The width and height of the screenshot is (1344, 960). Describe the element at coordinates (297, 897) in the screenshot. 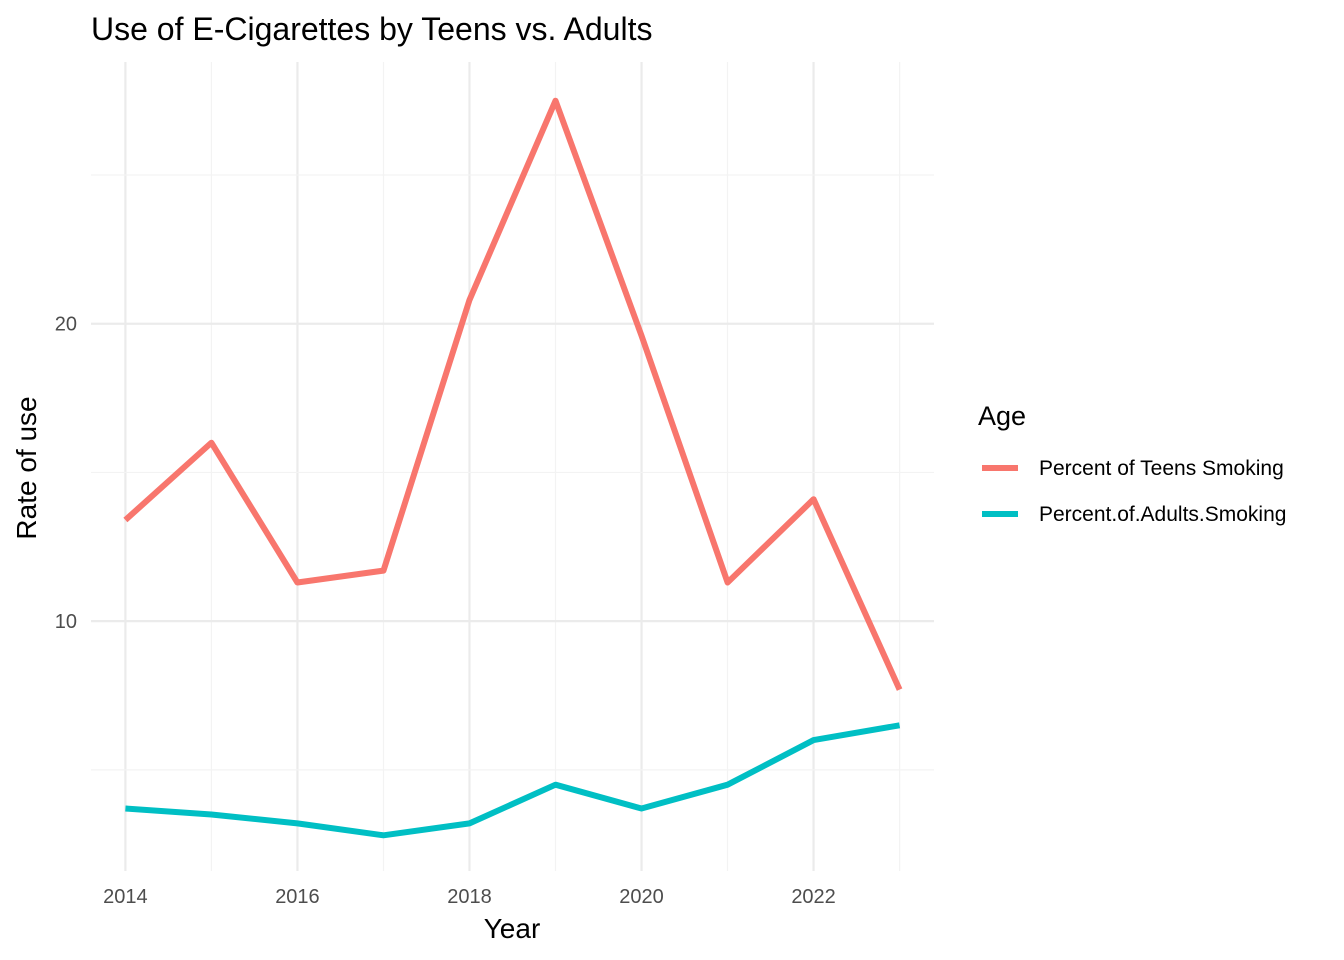

I see `x-tick-label: 2016` at that location.